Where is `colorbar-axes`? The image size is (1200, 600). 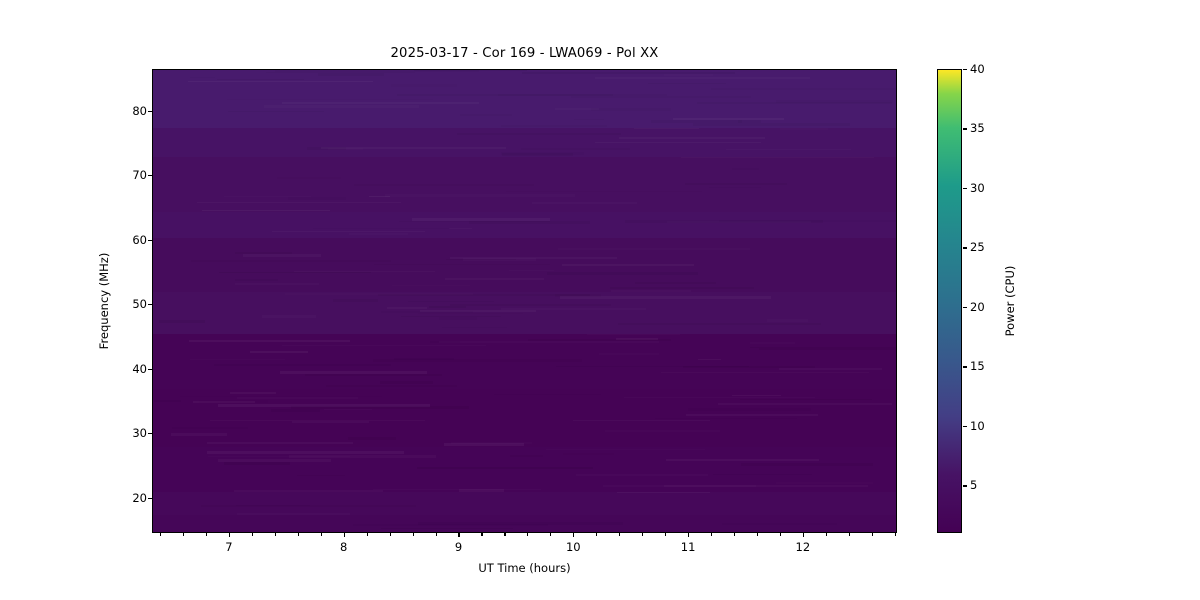
colorbar-axes is located at coordinates (949, 301).